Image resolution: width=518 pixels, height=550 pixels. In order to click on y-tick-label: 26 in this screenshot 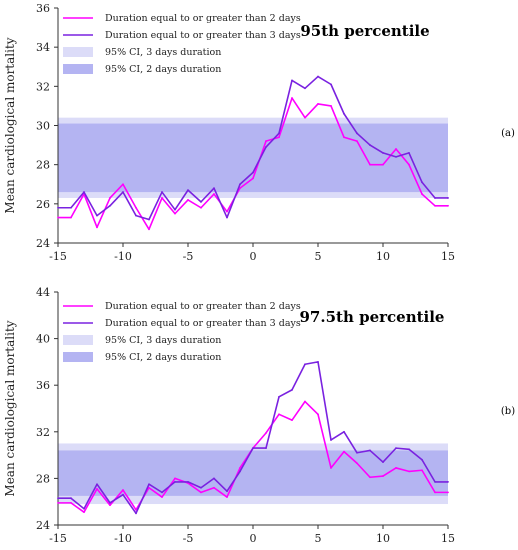, I will do `click(43, 204)`.